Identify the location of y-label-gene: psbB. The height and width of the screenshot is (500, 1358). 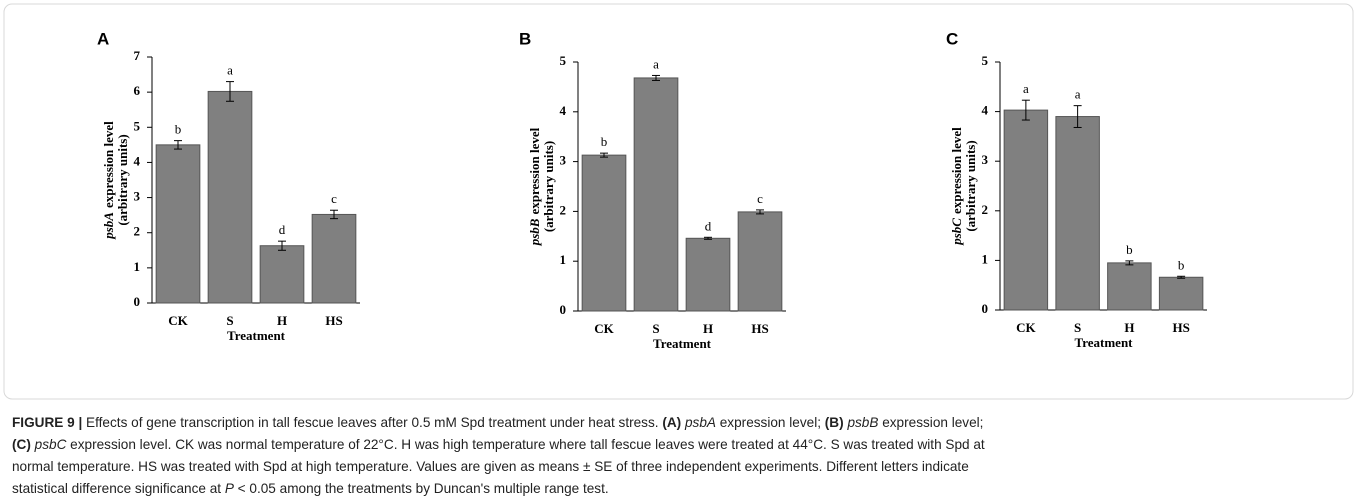
(534, 232).